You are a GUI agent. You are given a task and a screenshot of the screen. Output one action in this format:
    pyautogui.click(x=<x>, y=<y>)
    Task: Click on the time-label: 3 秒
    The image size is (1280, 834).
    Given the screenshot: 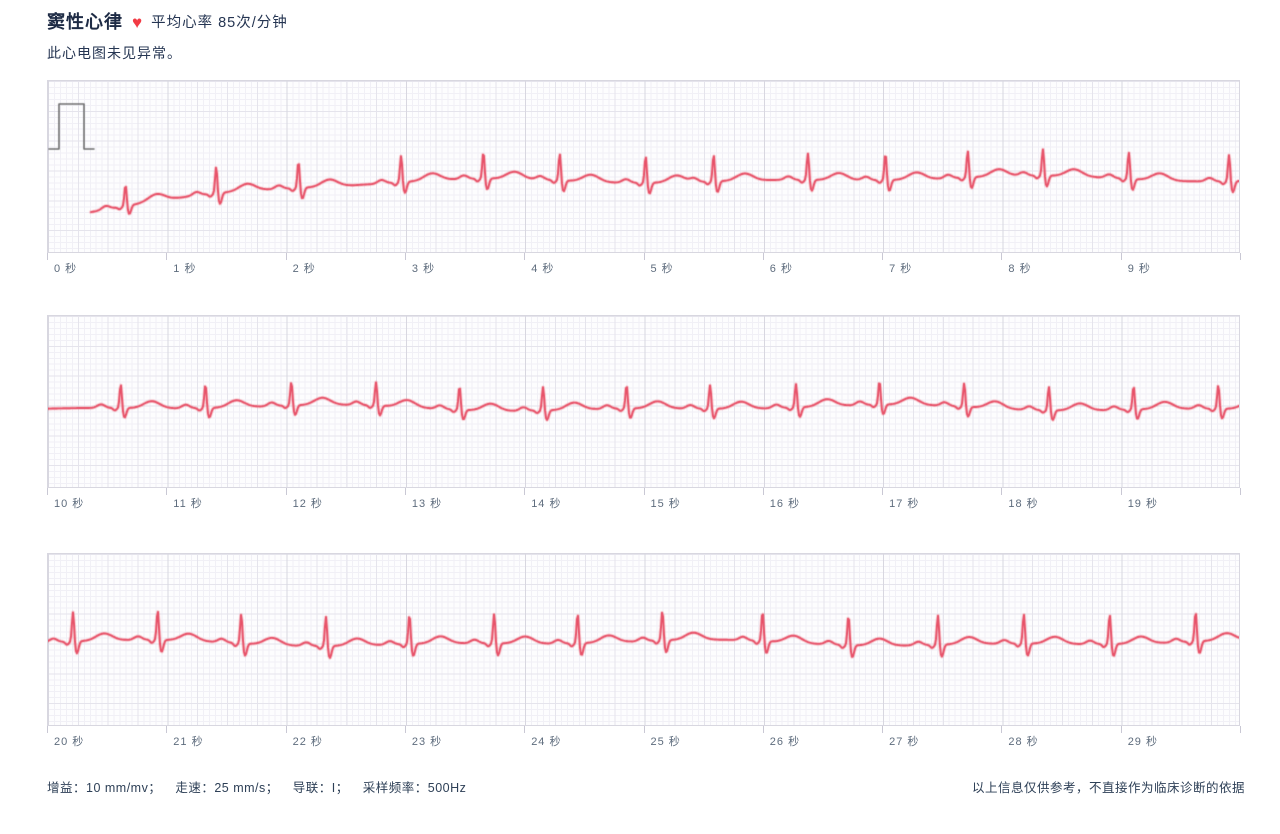 What is the action you would take?
    pyautogui.click(x=423, y=269)
    